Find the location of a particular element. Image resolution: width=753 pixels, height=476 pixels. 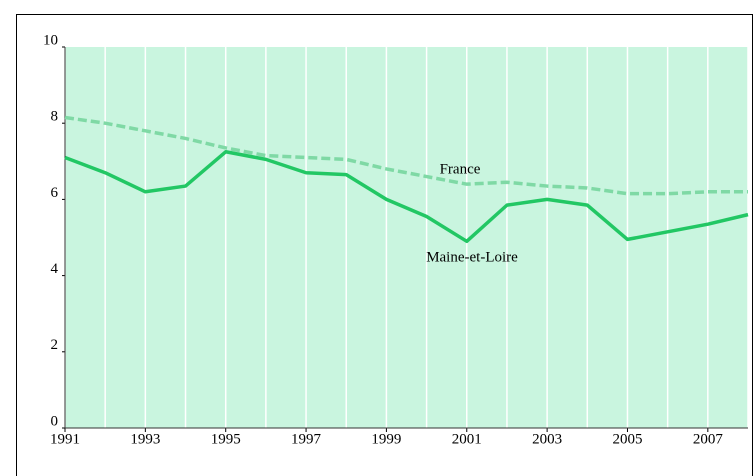

y-tick-label: 8 is located at coordinates (55, 117).